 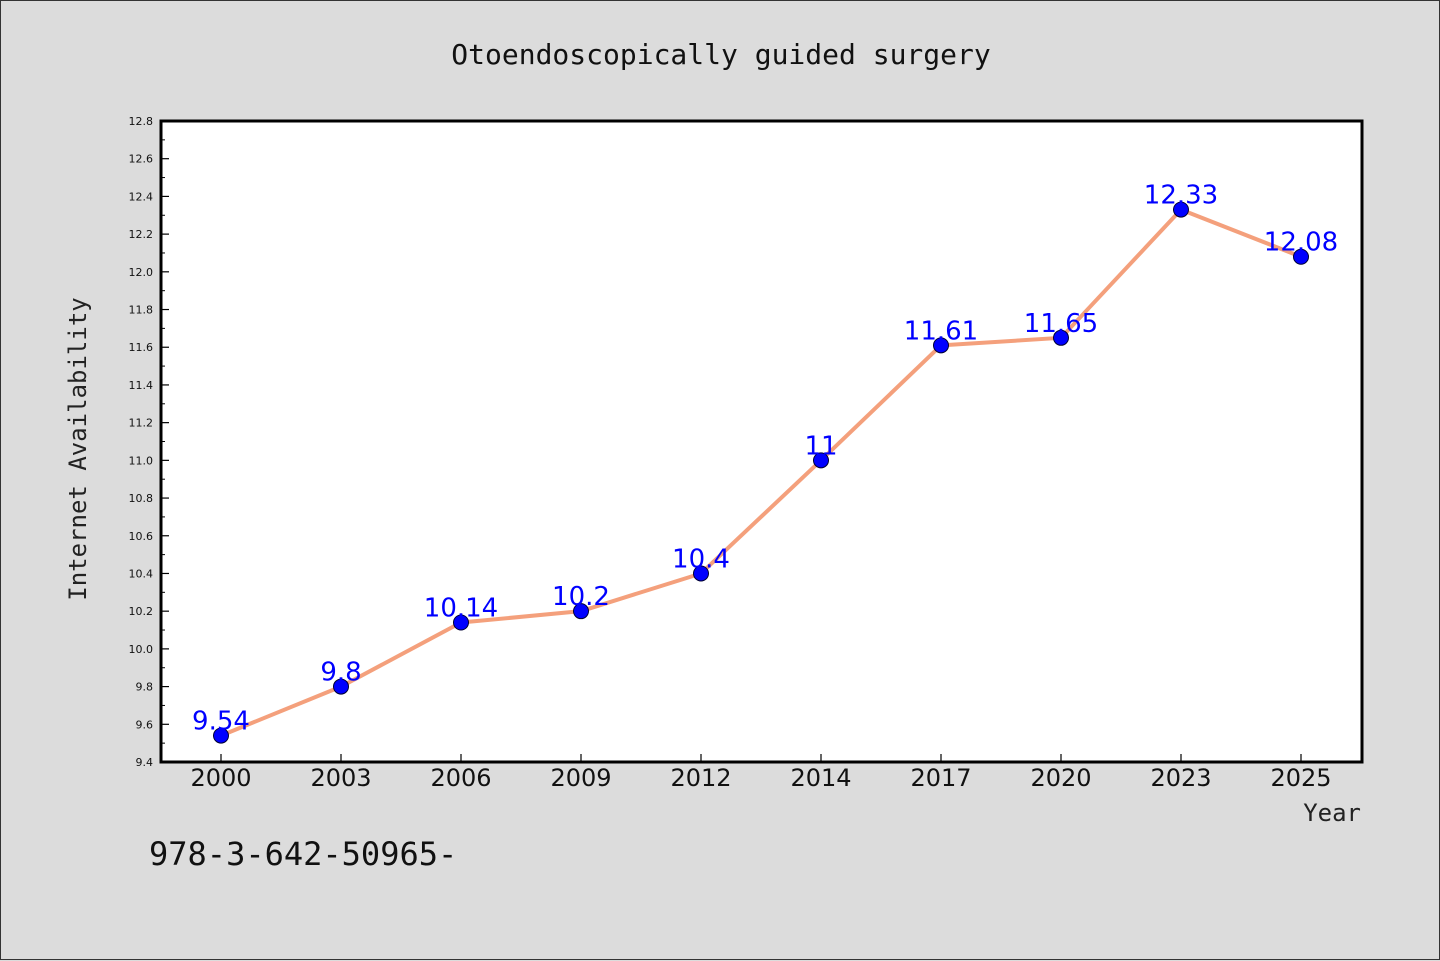 What do you see at coordinates (1332, 813) in the screenshot?
I see `x-axis-label: Year` at bounding box center [1332, 813].